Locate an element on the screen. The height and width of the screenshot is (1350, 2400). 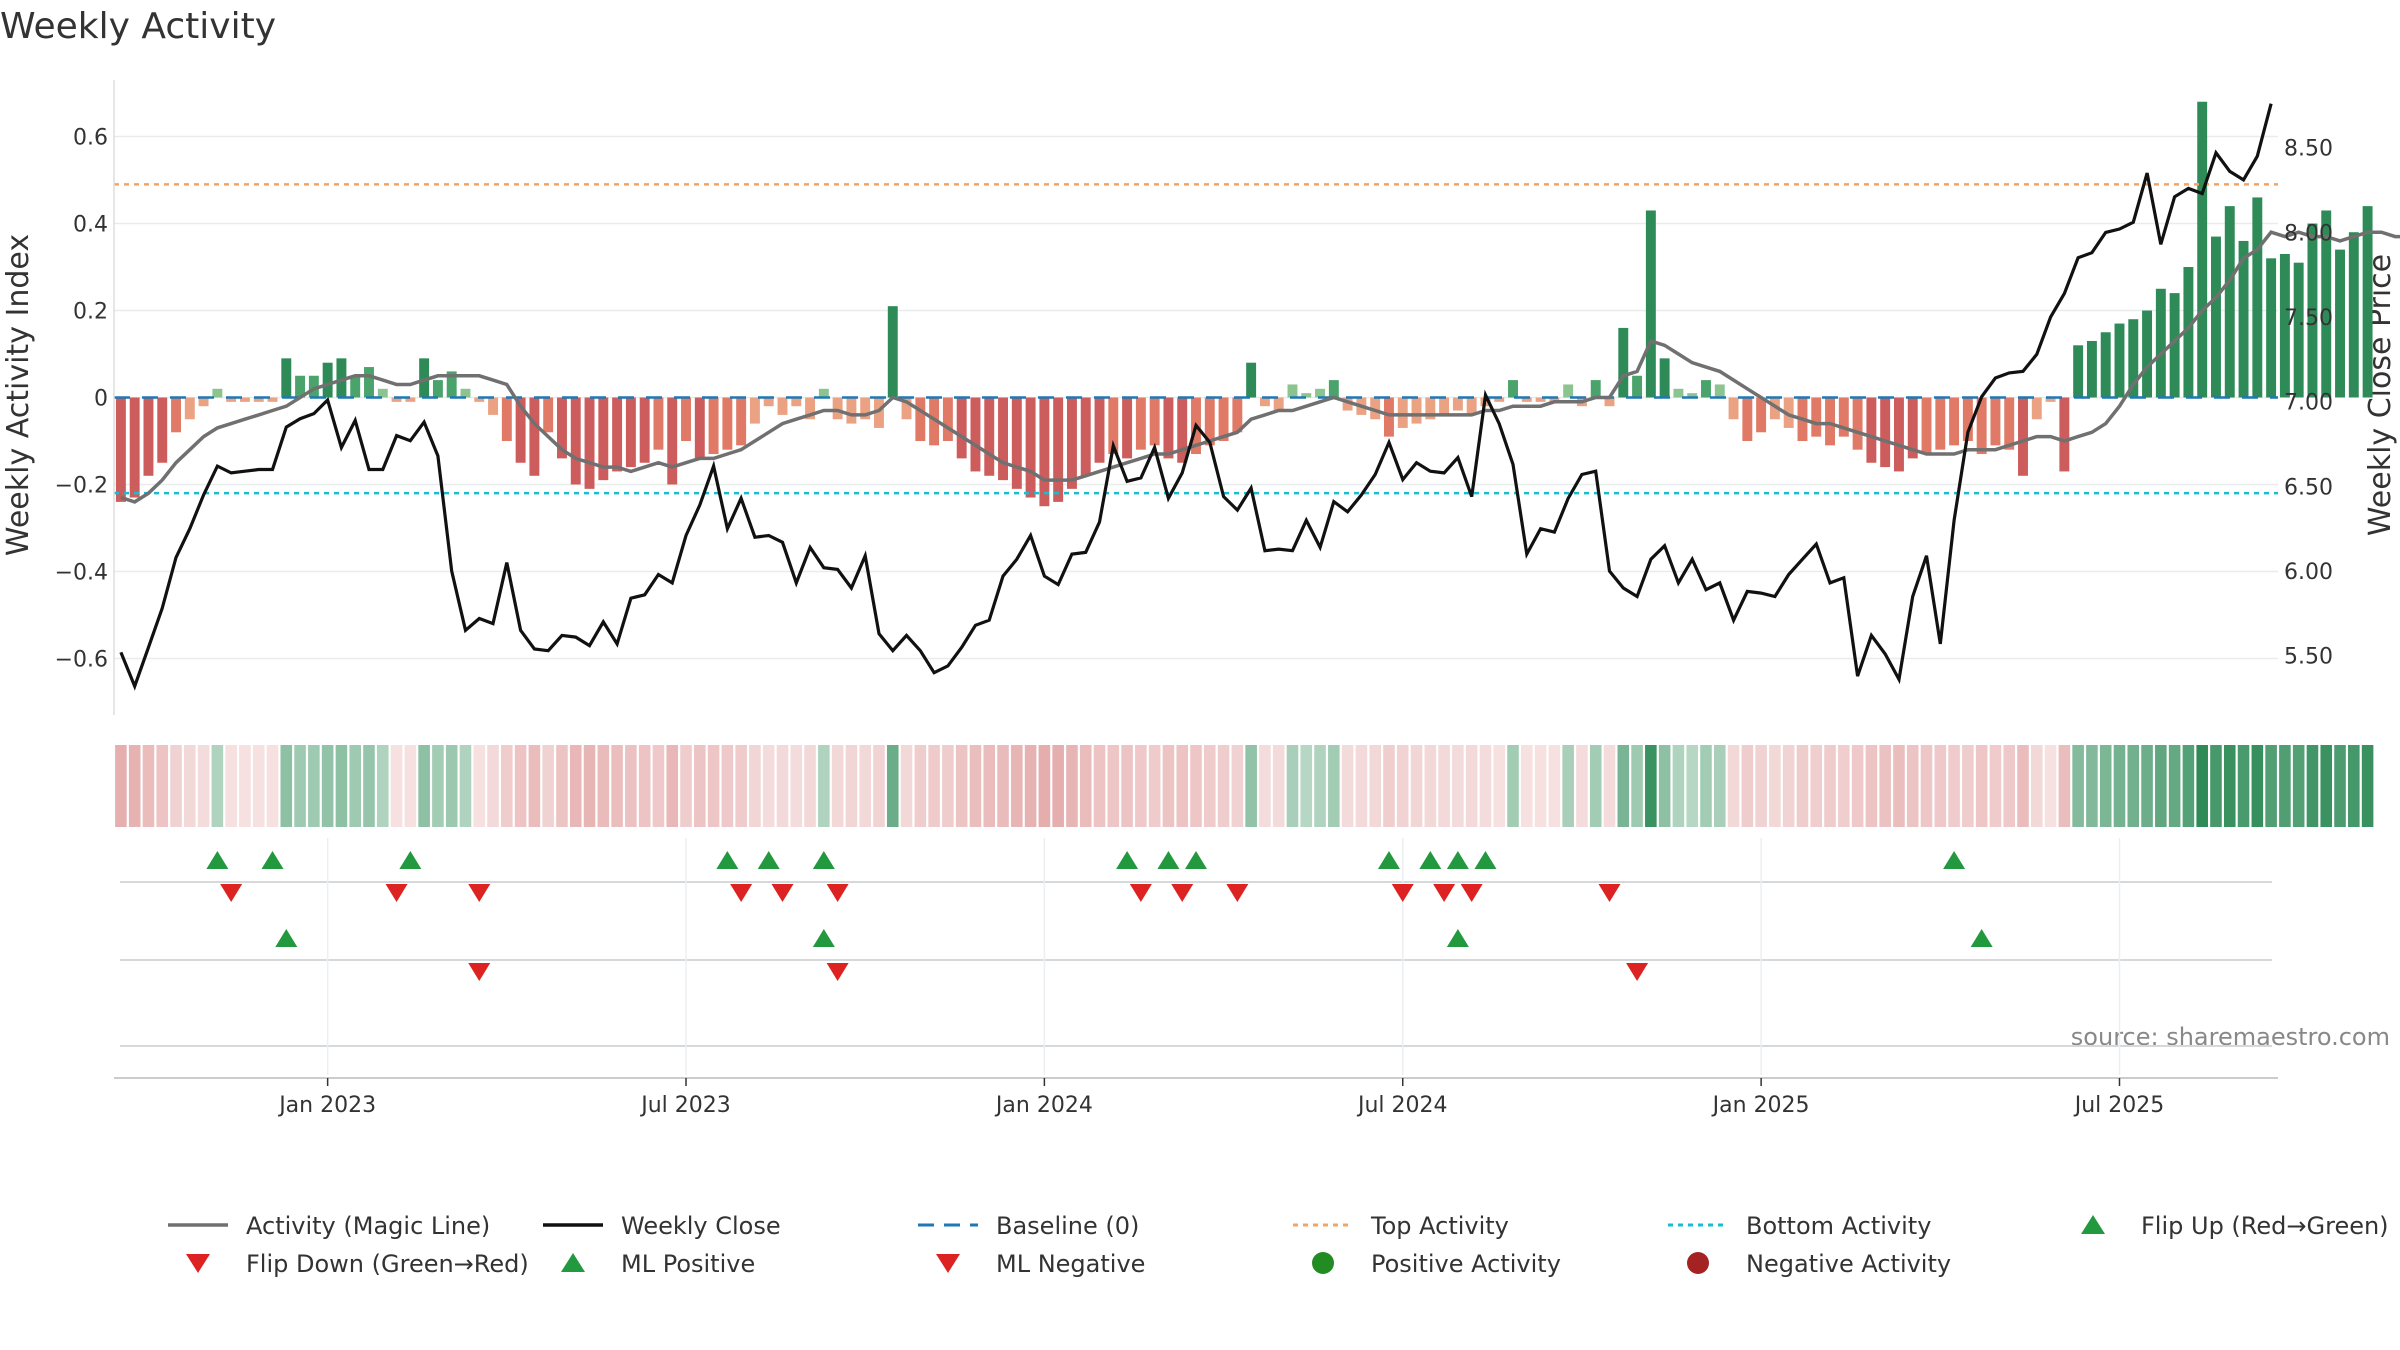
y-axis-left-label: Weekly Activity Index is located at coordinates (18, 395).